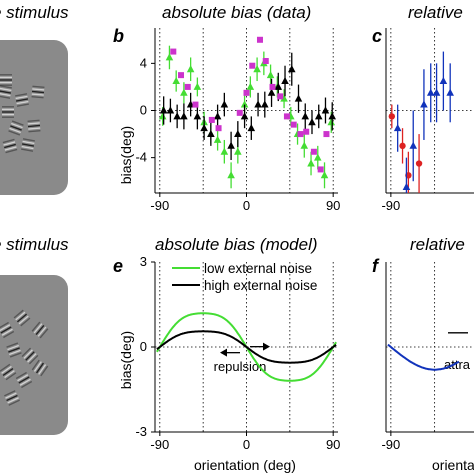 The image size is (474, 474). What do you see at coordinates (143, 62) in the screenshot?
I see `y-tick-label-b: 4` at bounding box center [143, 62].